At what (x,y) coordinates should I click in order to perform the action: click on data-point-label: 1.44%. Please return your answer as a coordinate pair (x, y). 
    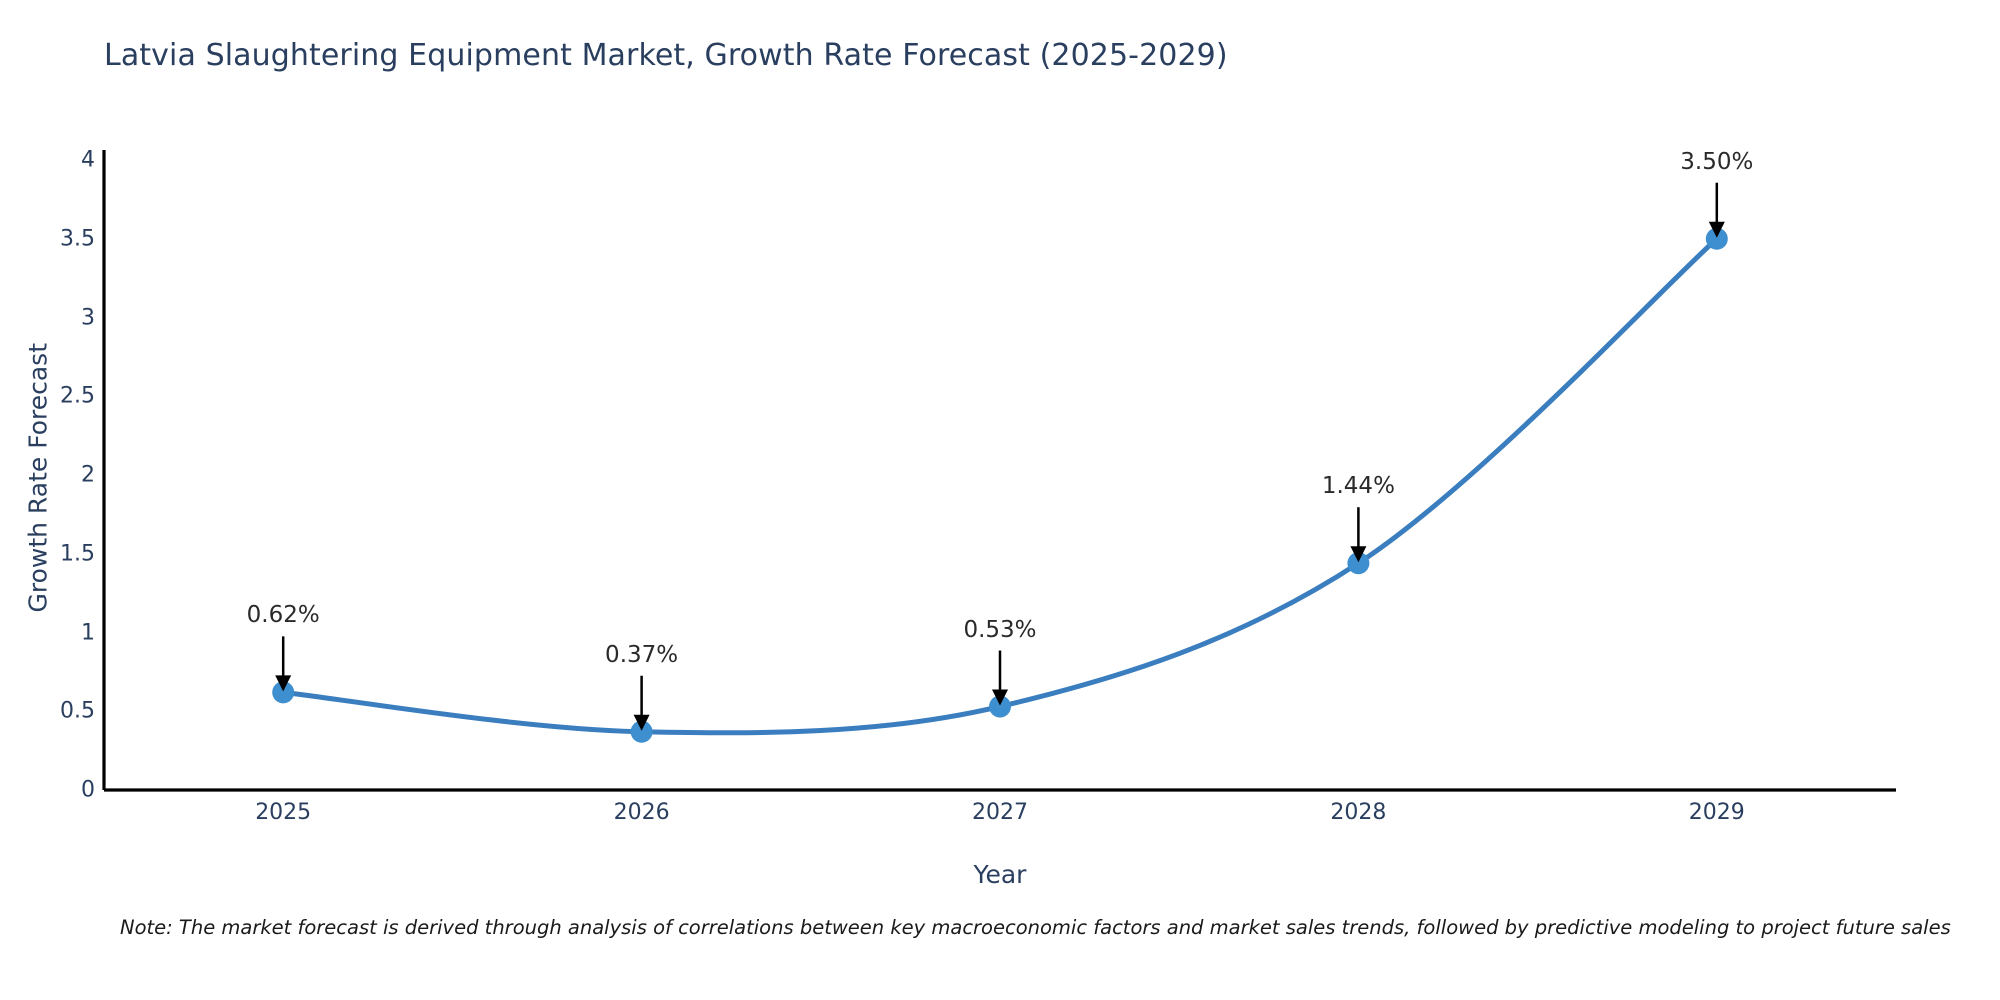
    Looking at the image, I should click on (1358, 486).